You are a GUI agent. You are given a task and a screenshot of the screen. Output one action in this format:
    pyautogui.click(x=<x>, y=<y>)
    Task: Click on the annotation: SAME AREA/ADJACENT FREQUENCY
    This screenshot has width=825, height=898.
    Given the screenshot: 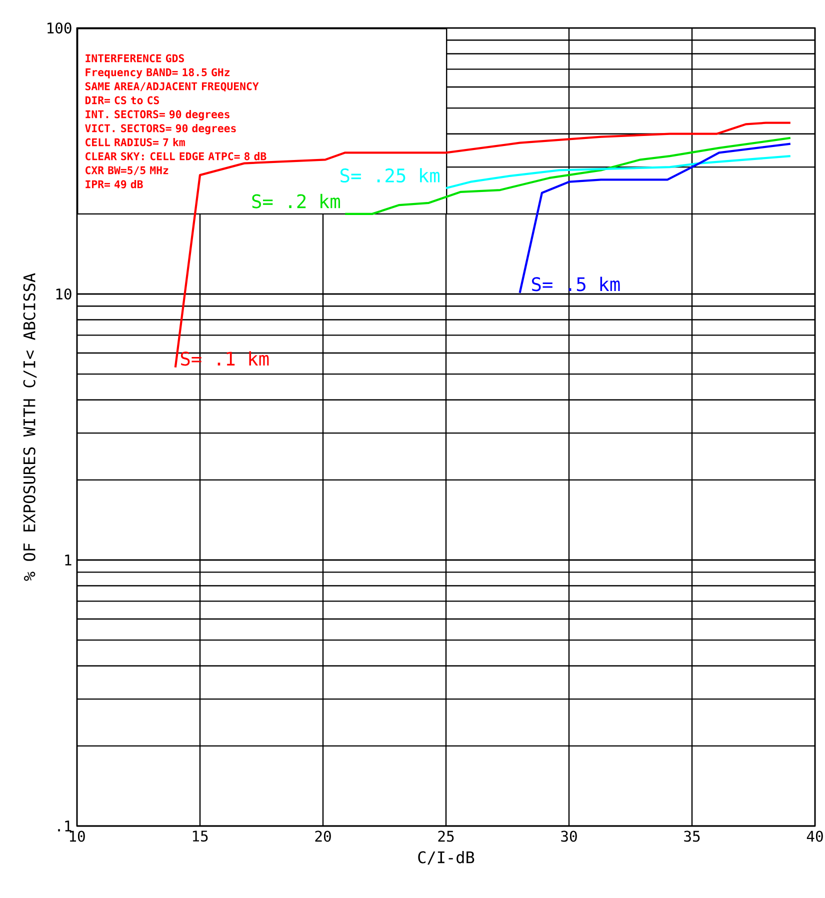 What is the action you would take?
    pyautogui.click(x=172, y=87)
    